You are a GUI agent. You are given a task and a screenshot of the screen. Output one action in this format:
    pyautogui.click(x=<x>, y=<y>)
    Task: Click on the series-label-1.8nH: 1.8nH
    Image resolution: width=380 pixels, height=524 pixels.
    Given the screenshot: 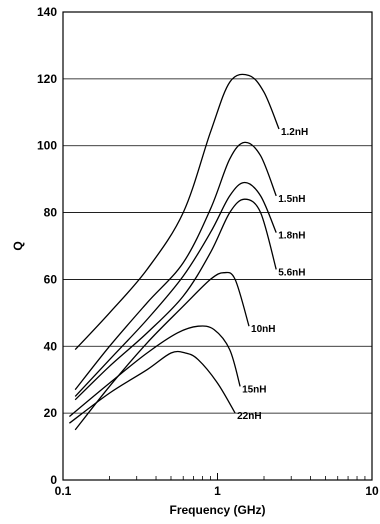 What is the action you would take?
    pyautogui.click(x=291, y=236)
    